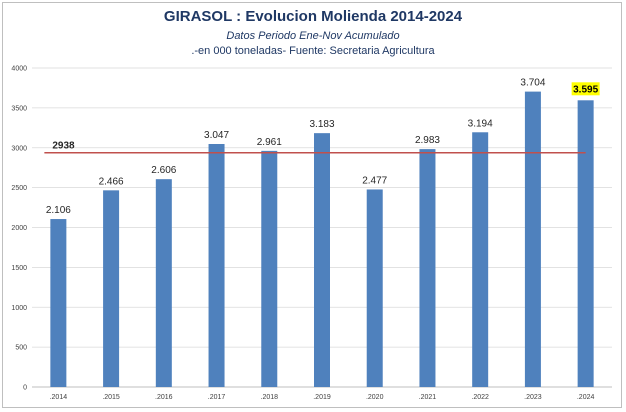 Image resolution: width=626 pixels, height=412 pixels. I want to click on data-label: 2.477, so click(374, 180).